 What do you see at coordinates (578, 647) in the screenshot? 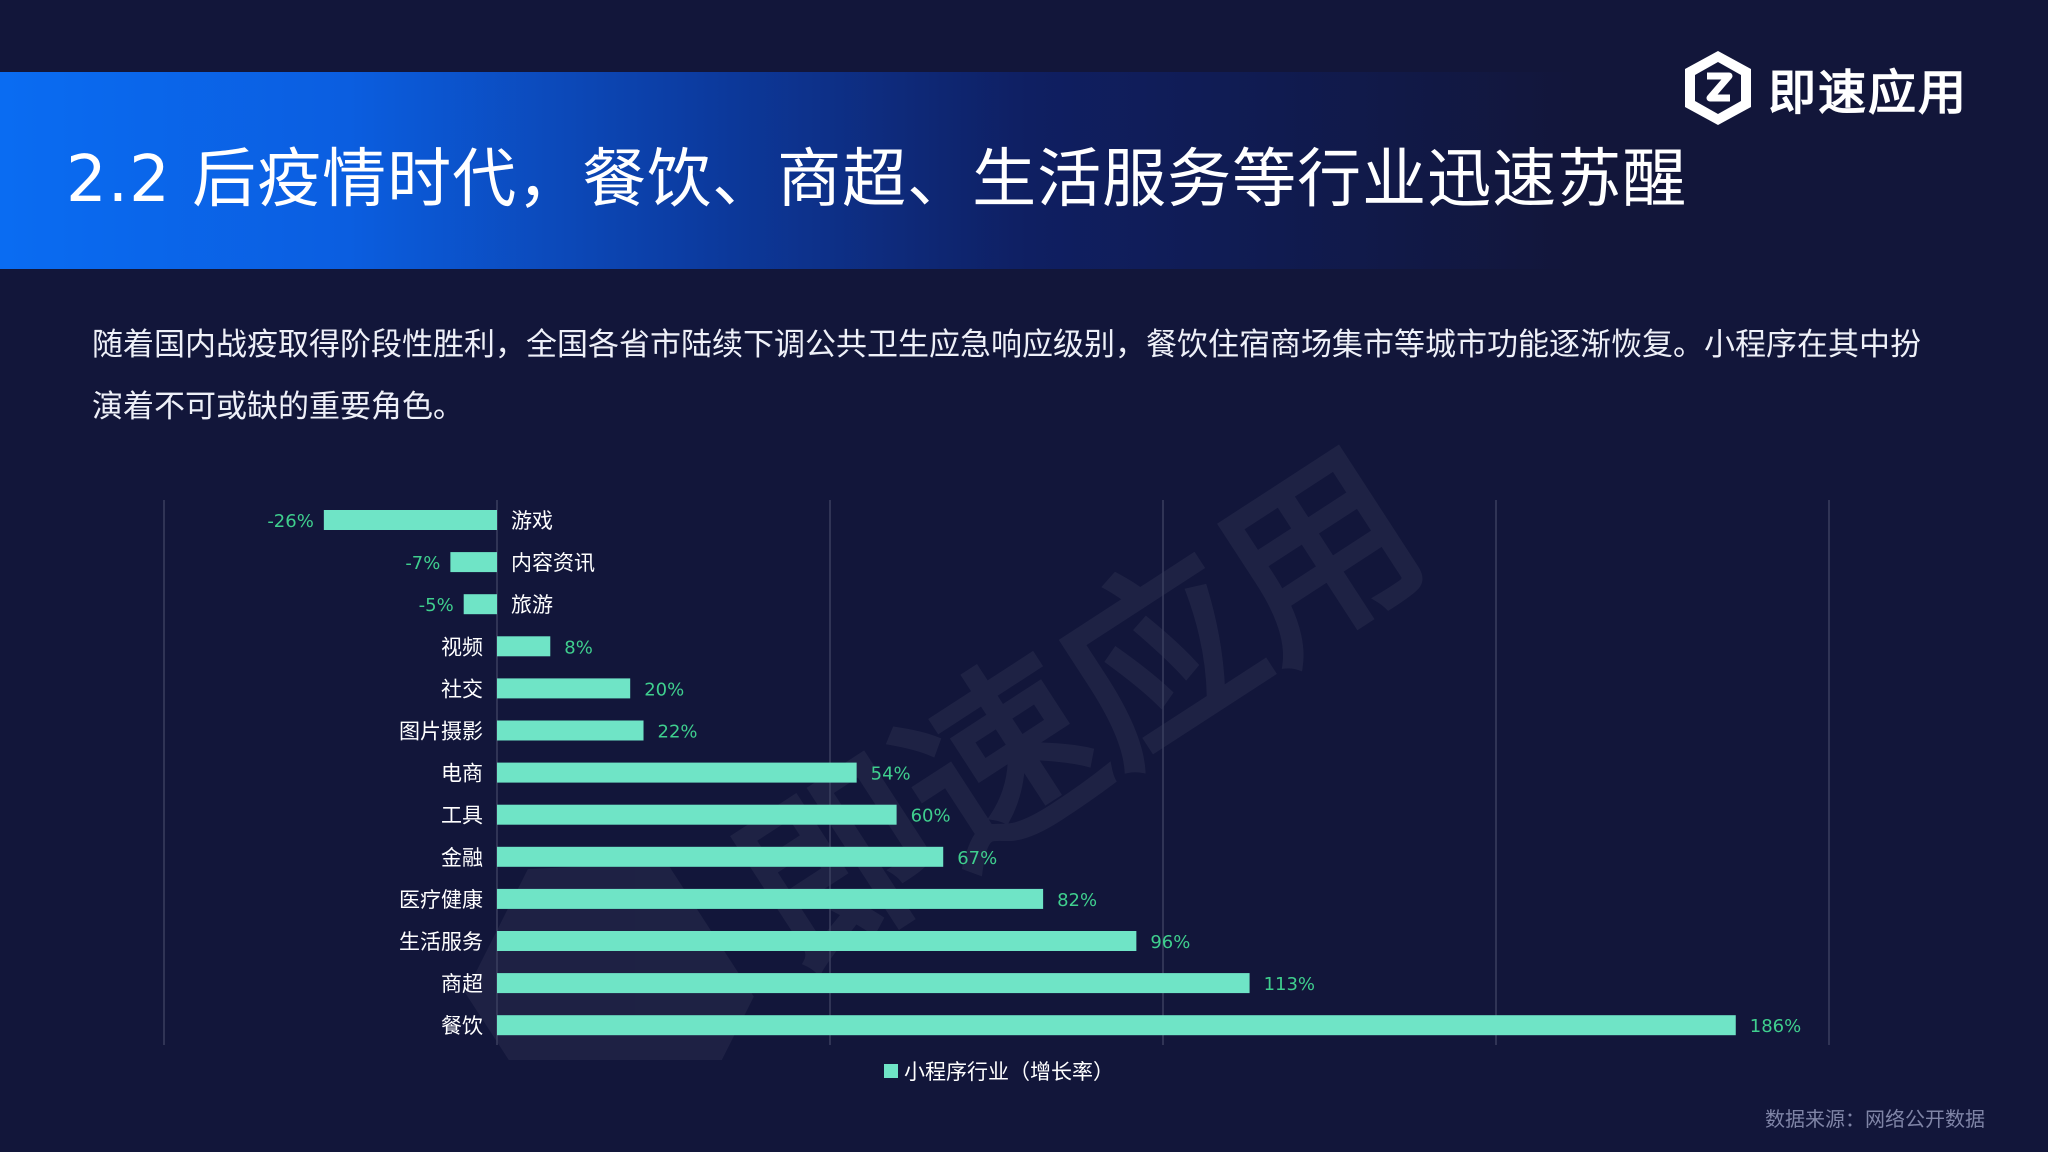
I see `data-label: 8%` at bounding box center [578, 647].